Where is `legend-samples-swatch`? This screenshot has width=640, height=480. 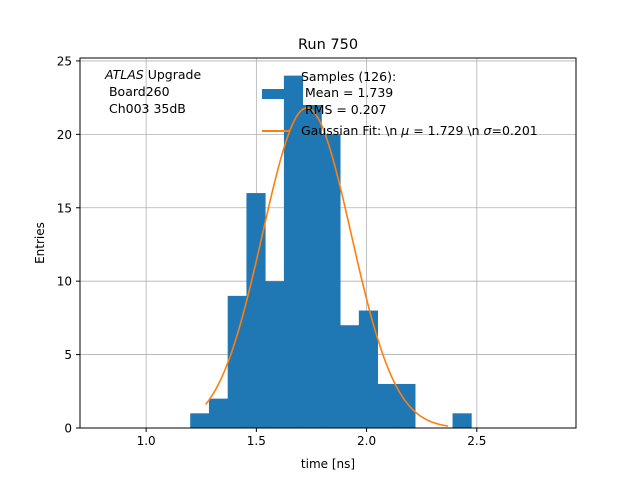 legend-samples-swatch is located at coordinates (276, 94).